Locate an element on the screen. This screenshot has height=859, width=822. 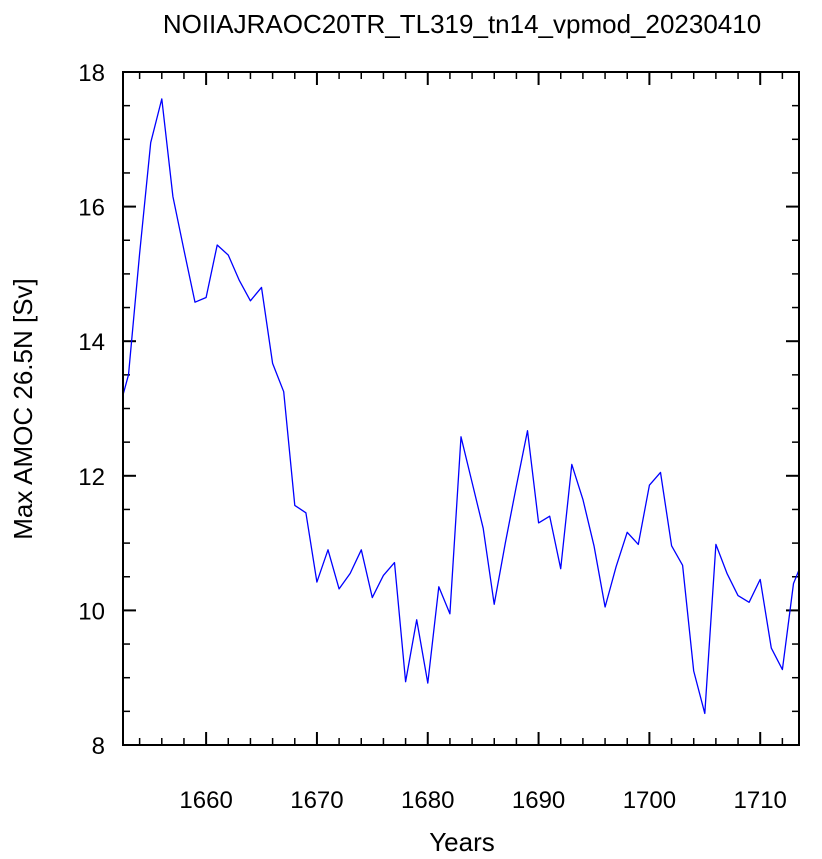
x-tick-label: 1710 is located at coordinates (760, 800).